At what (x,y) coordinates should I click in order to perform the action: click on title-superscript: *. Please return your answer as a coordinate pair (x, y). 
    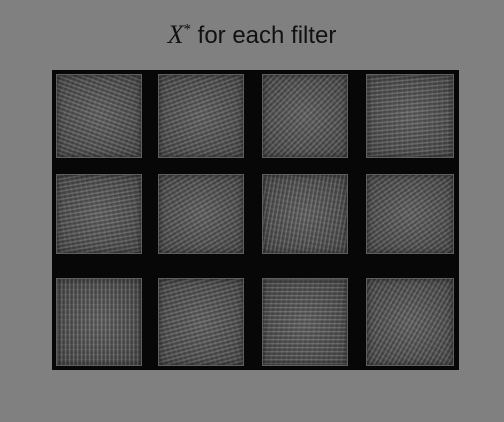
    Looking at the image, I should click on (187, 29).